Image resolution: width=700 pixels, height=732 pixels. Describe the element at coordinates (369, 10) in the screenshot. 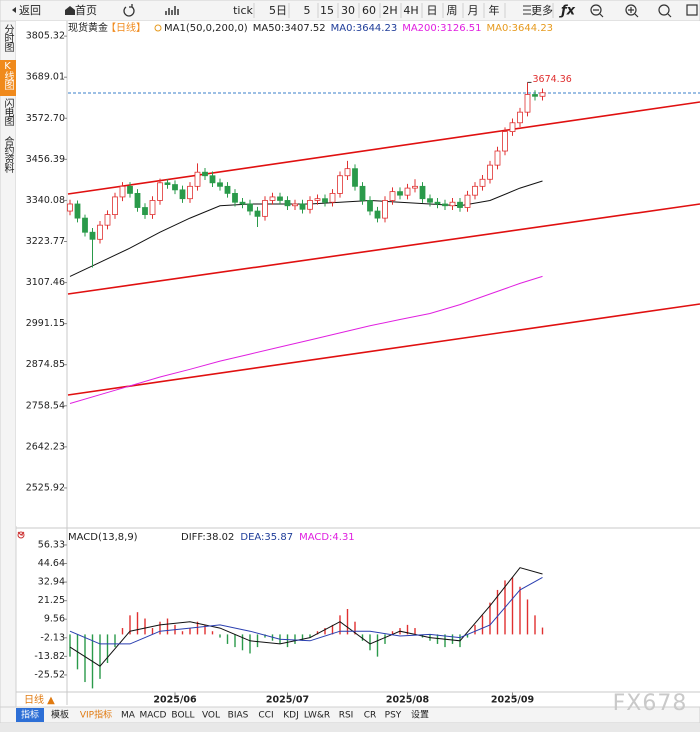

I see `toolbar-button: 60` at that location.